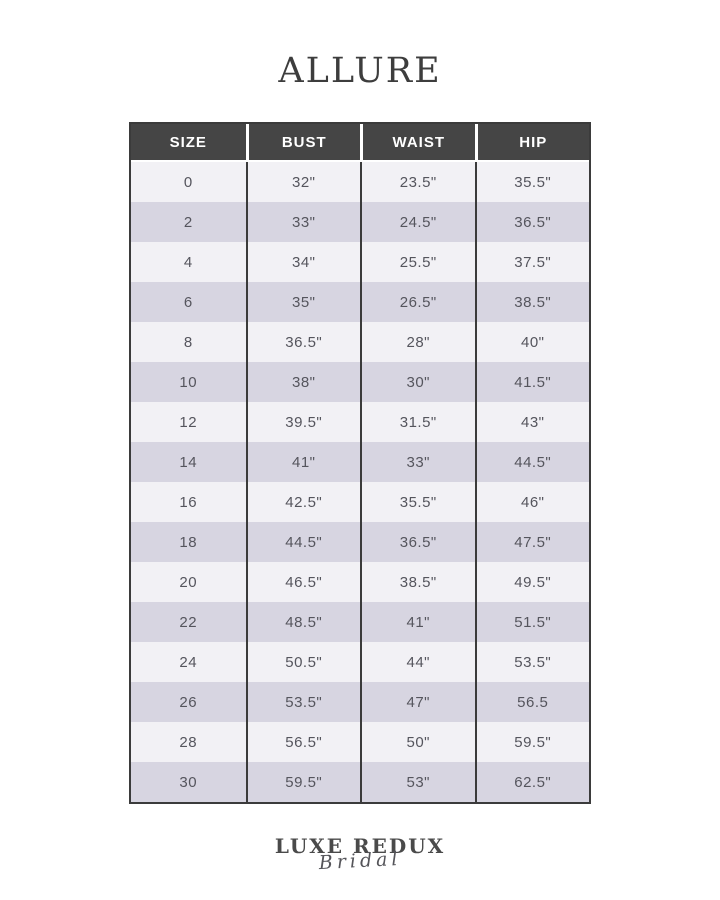 The height and width of the screenshot is (900, 720). Describe the element at coordinates (188, 462) in the screenshot. I see `cell-size: 14` at that location.